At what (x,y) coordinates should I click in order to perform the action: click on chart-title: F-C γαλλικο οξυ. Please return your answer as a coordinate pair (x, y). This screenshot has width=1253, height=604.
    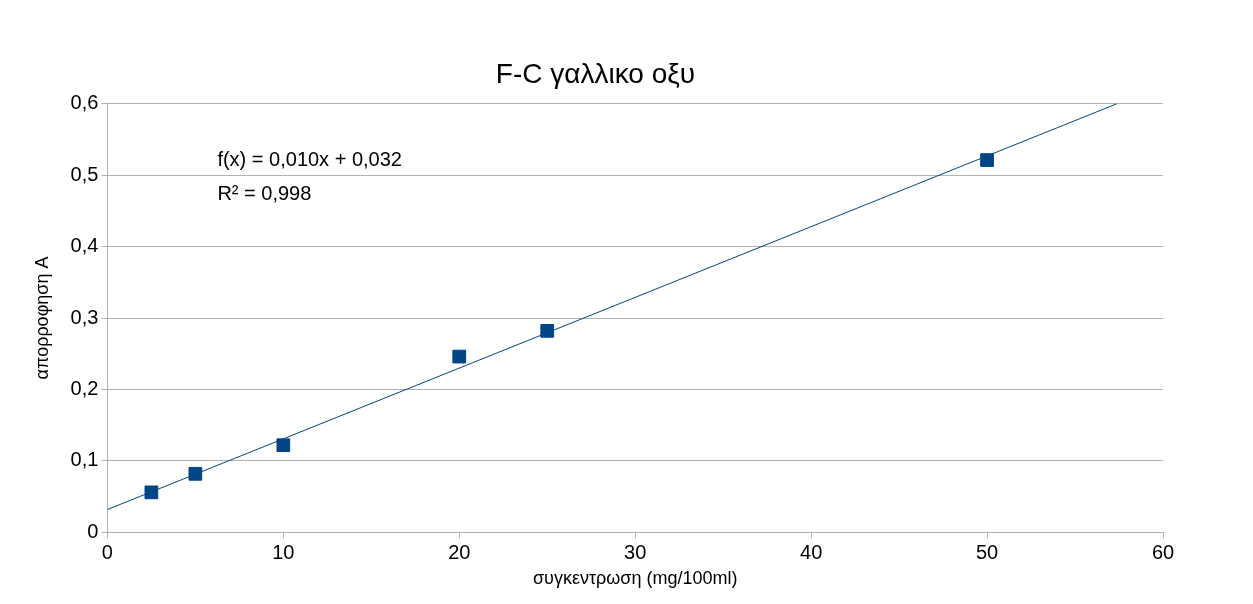
    Looking at the image, I should click on (595, 73).